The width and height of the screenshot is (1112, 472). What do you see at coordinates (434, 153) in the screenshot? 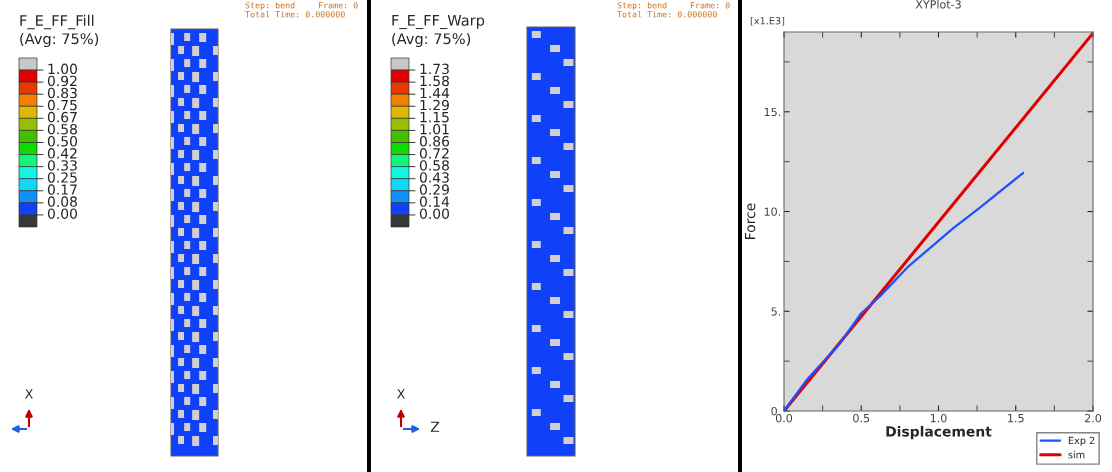
I see `text: 0.72` at bounding box center [434, 153].